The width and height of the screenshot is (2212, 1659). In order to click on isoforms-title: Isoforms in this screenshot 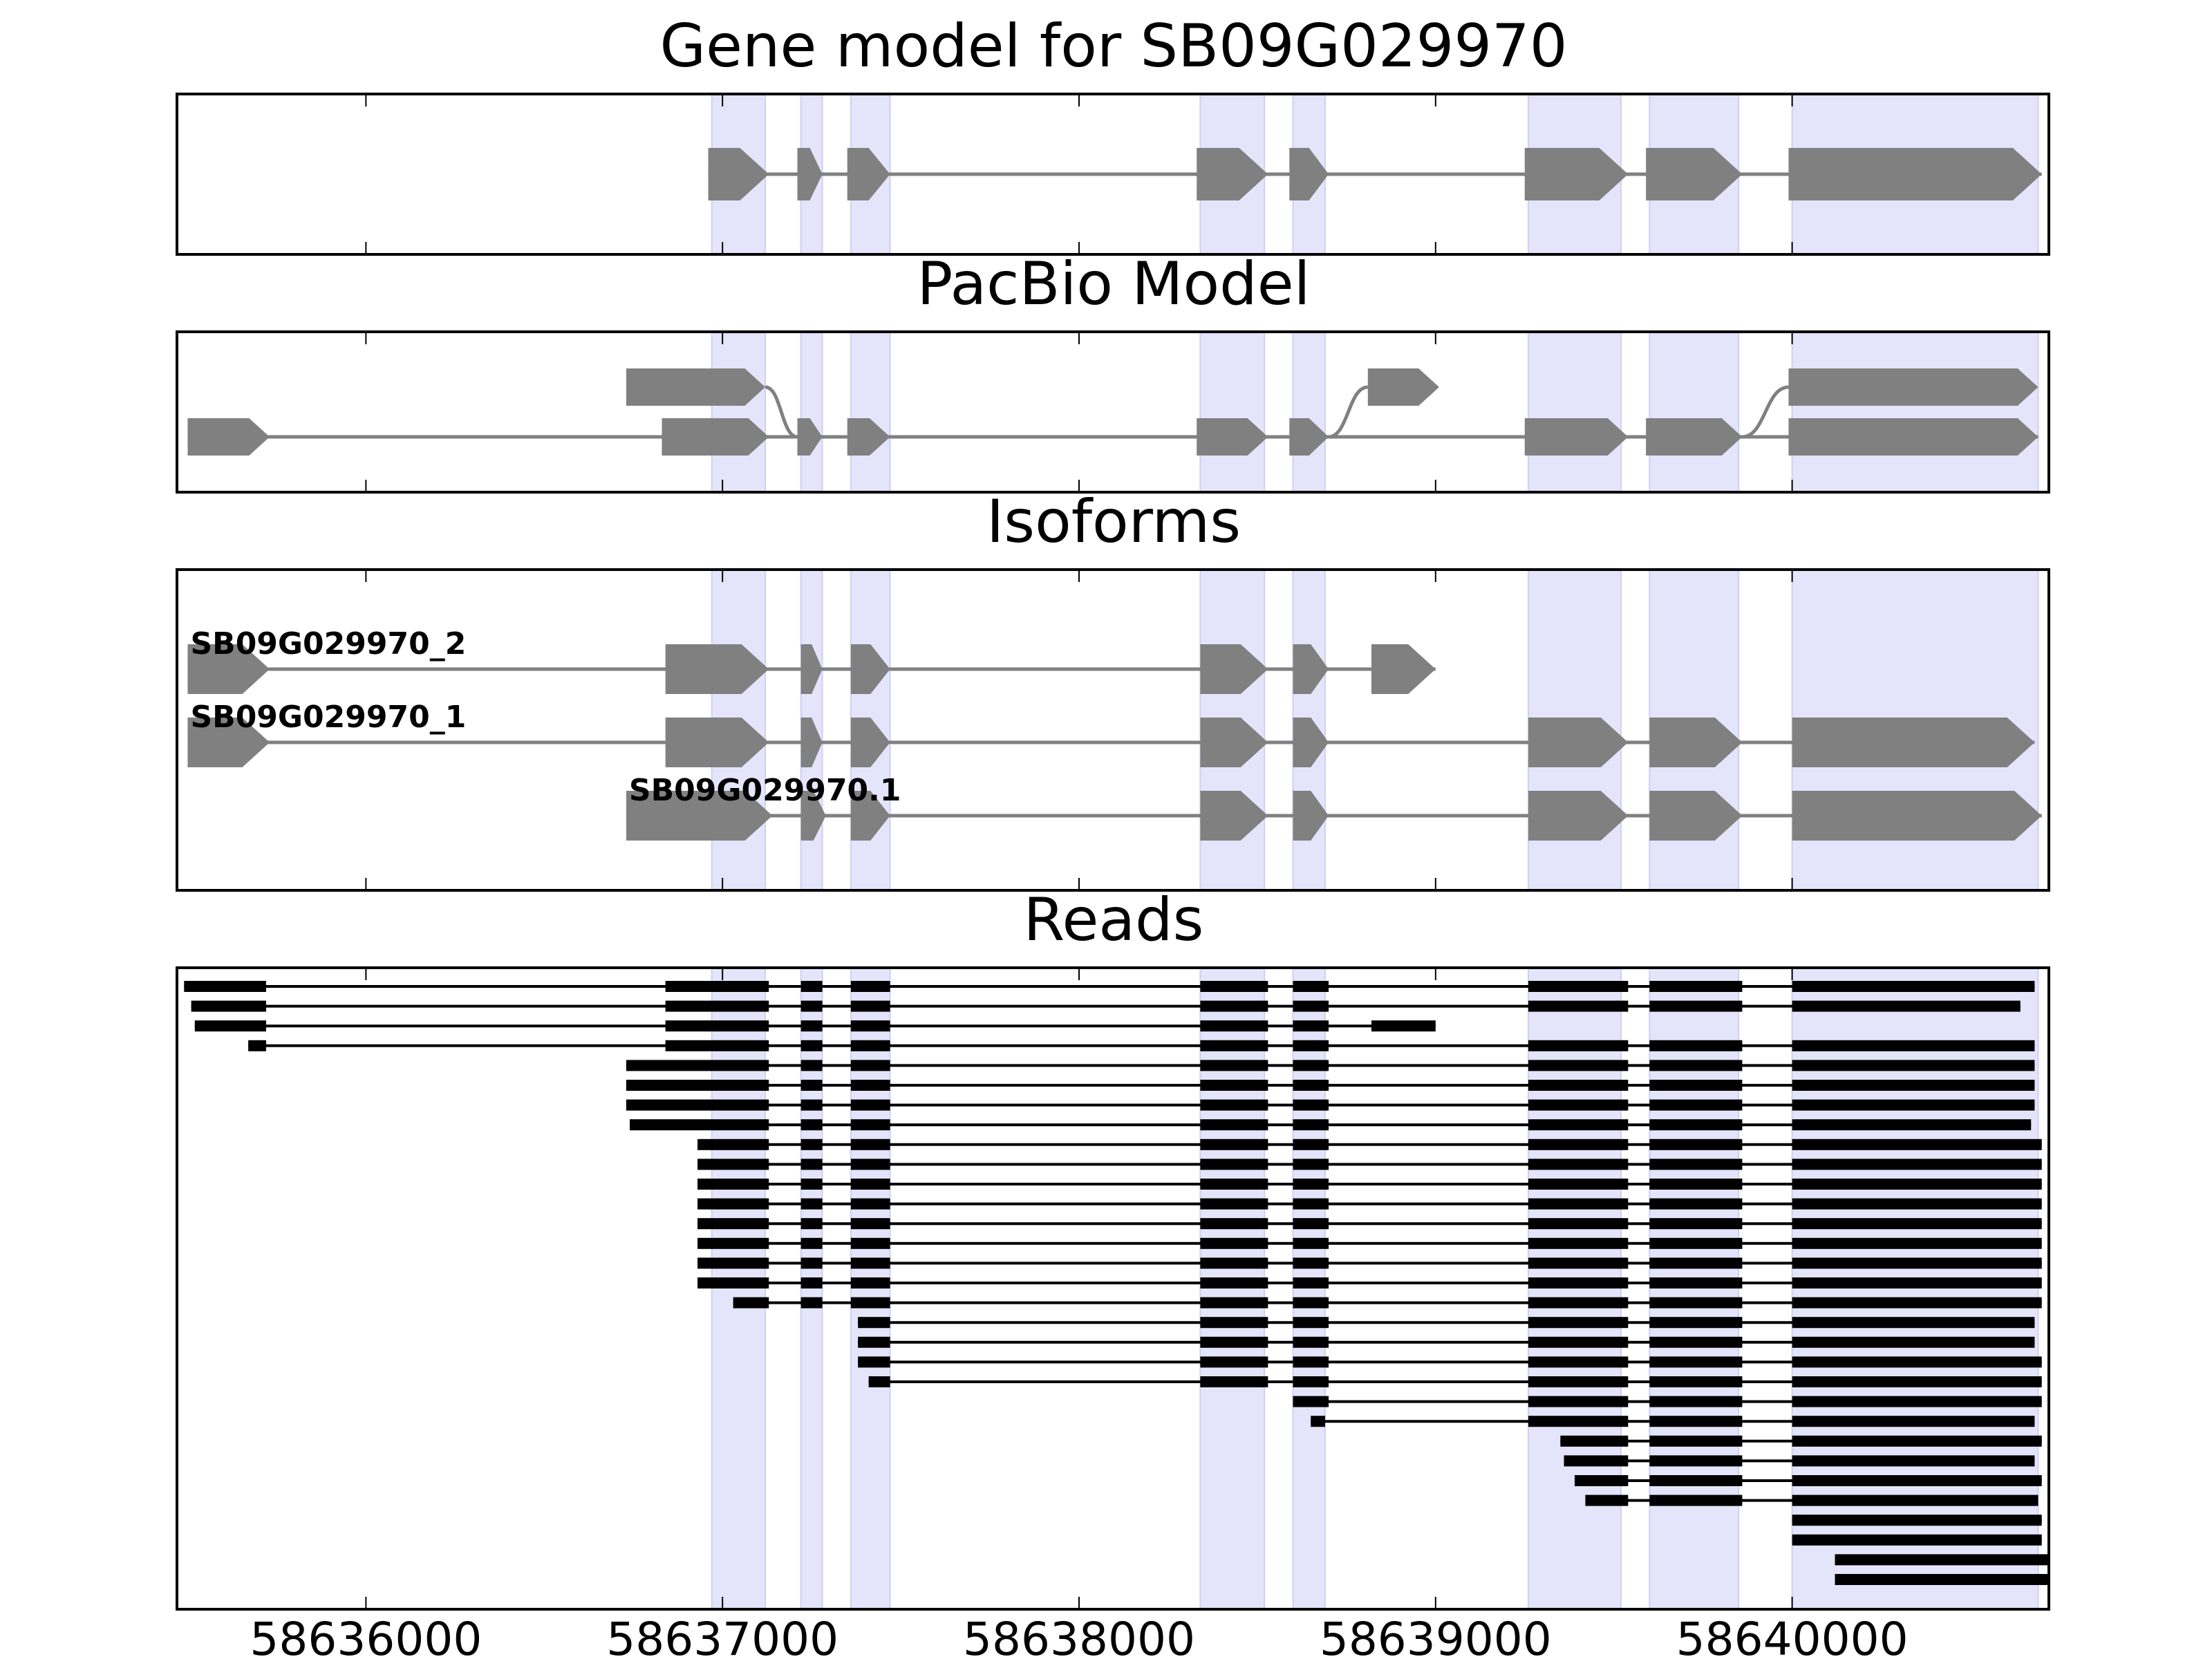, I will do `click(1113, 521)`.